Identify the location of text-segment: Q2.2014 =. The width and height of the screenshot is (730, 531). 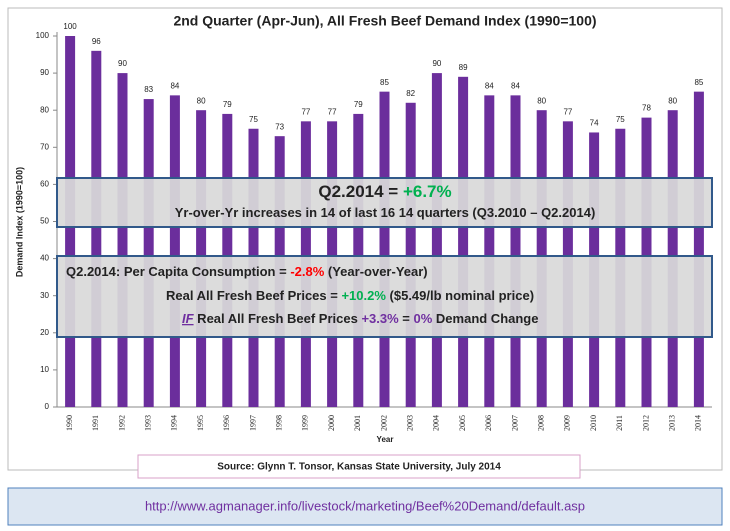
(360, 191).